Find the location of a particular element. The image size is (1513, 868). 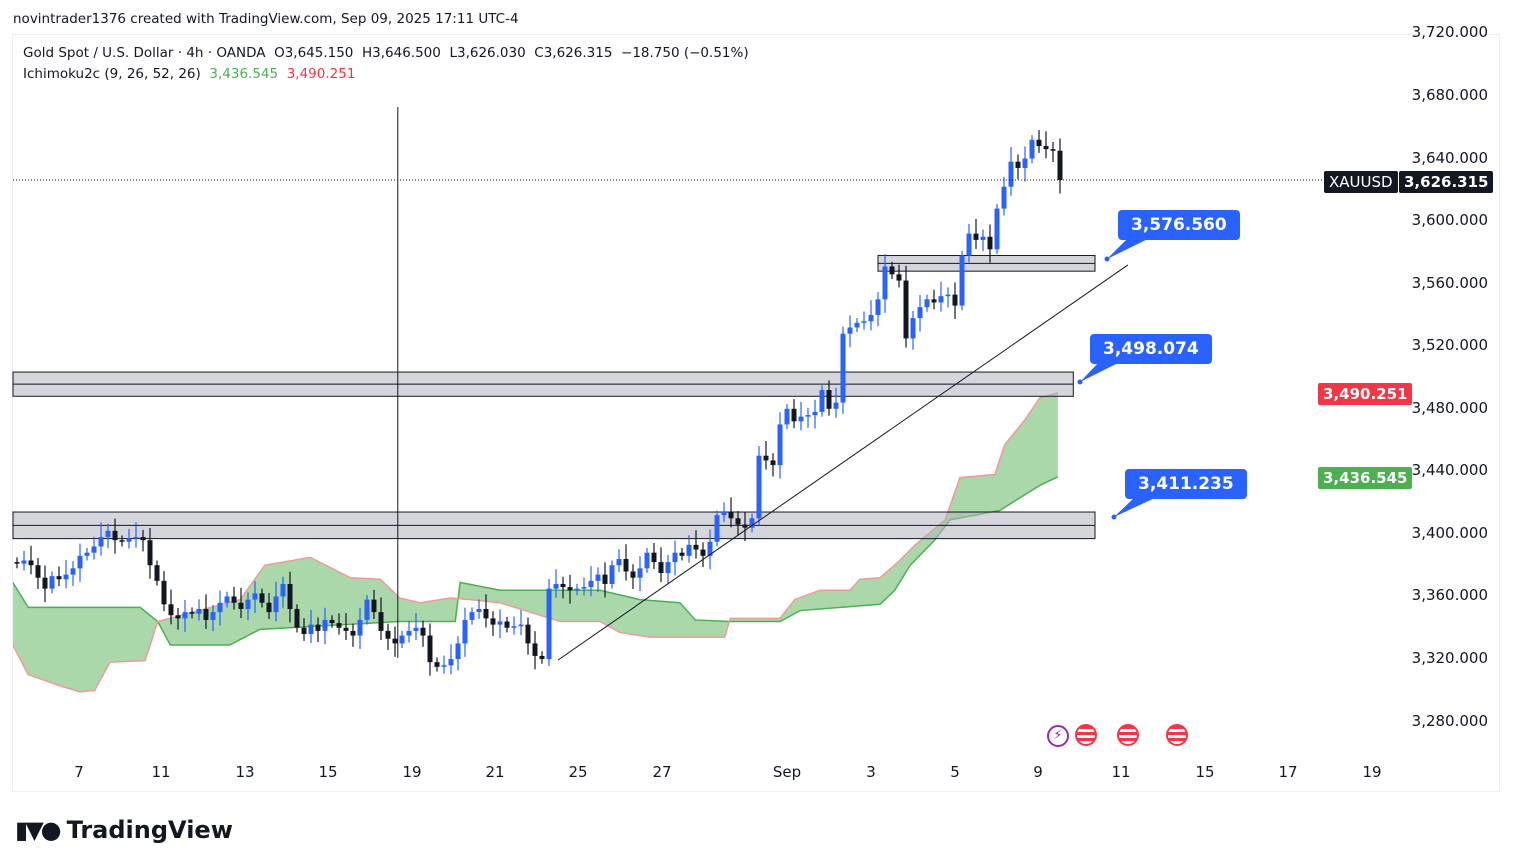

price-tick-label: 3,440.000 is located at coordinates (1449, 470).